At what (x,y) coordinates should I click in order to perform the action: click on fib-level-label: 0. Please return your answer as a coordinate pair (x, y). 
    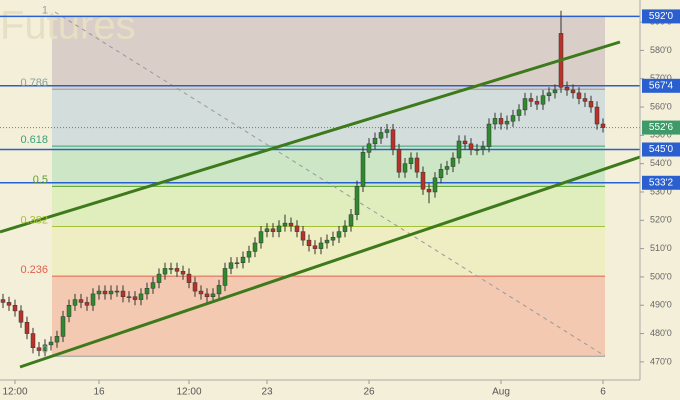
    Looking at the image, I should click on (45, 350).